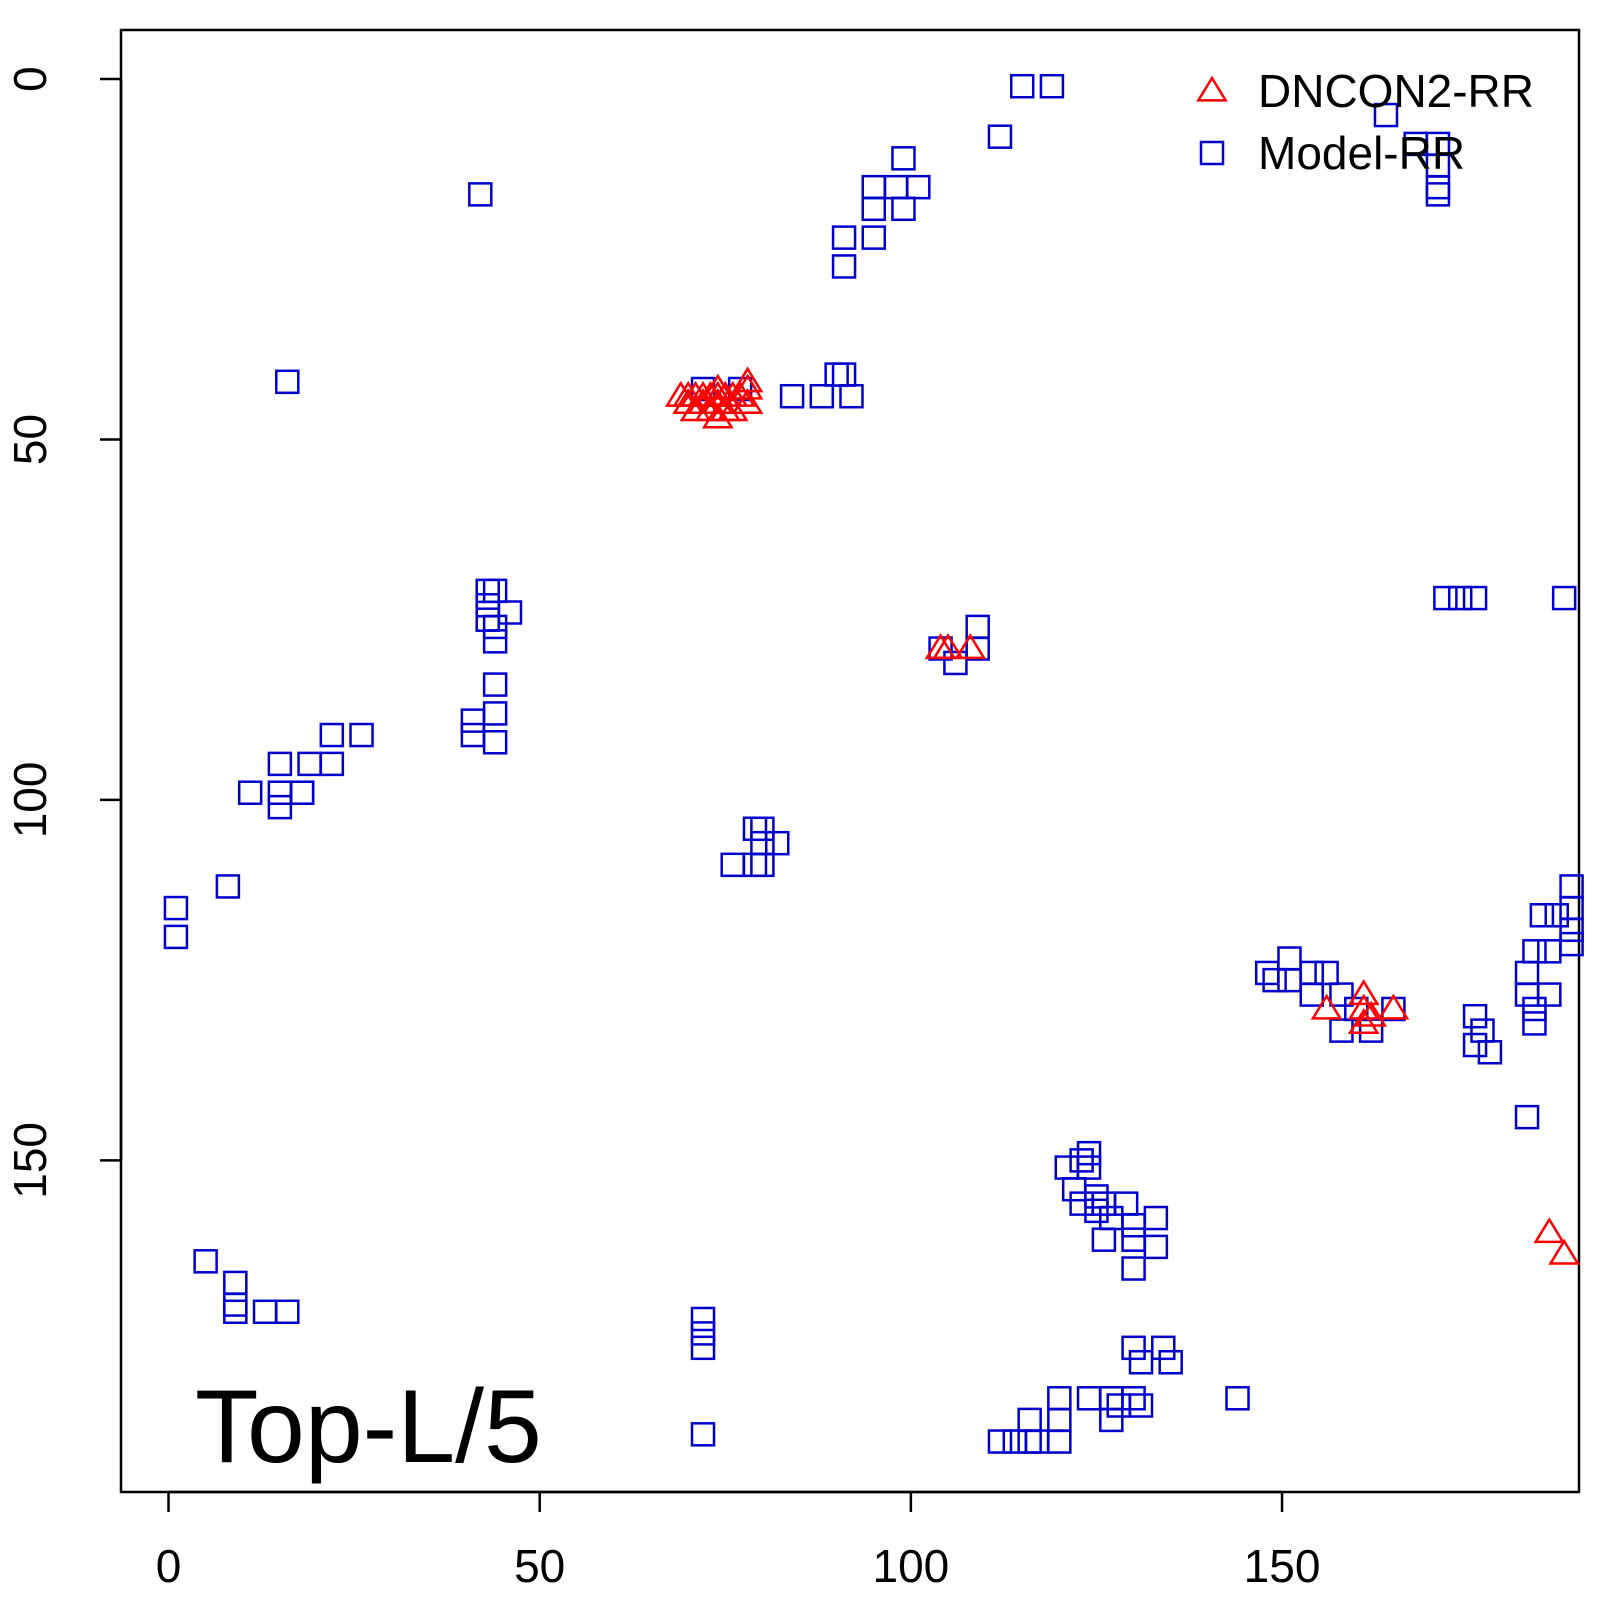 This screenshot has height=1600, width=1600. I want to click on x-tick-label: 150, so click(1282, 1566).